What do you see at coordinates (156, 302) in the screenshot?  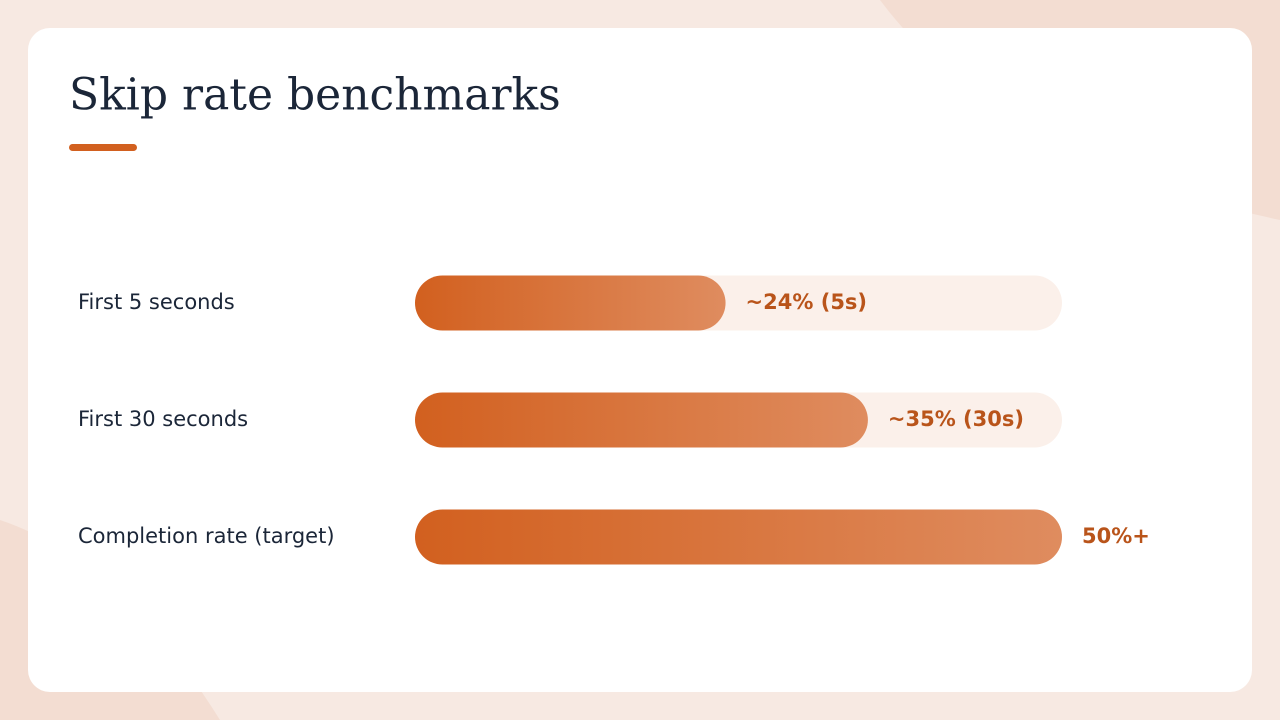 I see `category-label: First 5 seconds` at bounding box center [156, 302].